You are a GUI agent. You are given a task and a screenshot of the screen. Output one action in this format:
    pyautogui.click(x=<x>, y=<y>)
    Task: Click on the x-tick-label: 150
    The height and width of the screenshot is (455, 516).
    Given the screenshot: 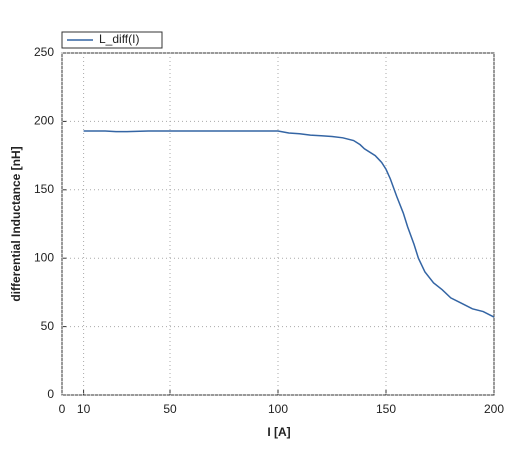 What is the action you would take?
    pyautogui.click(x=386, y=409)
    